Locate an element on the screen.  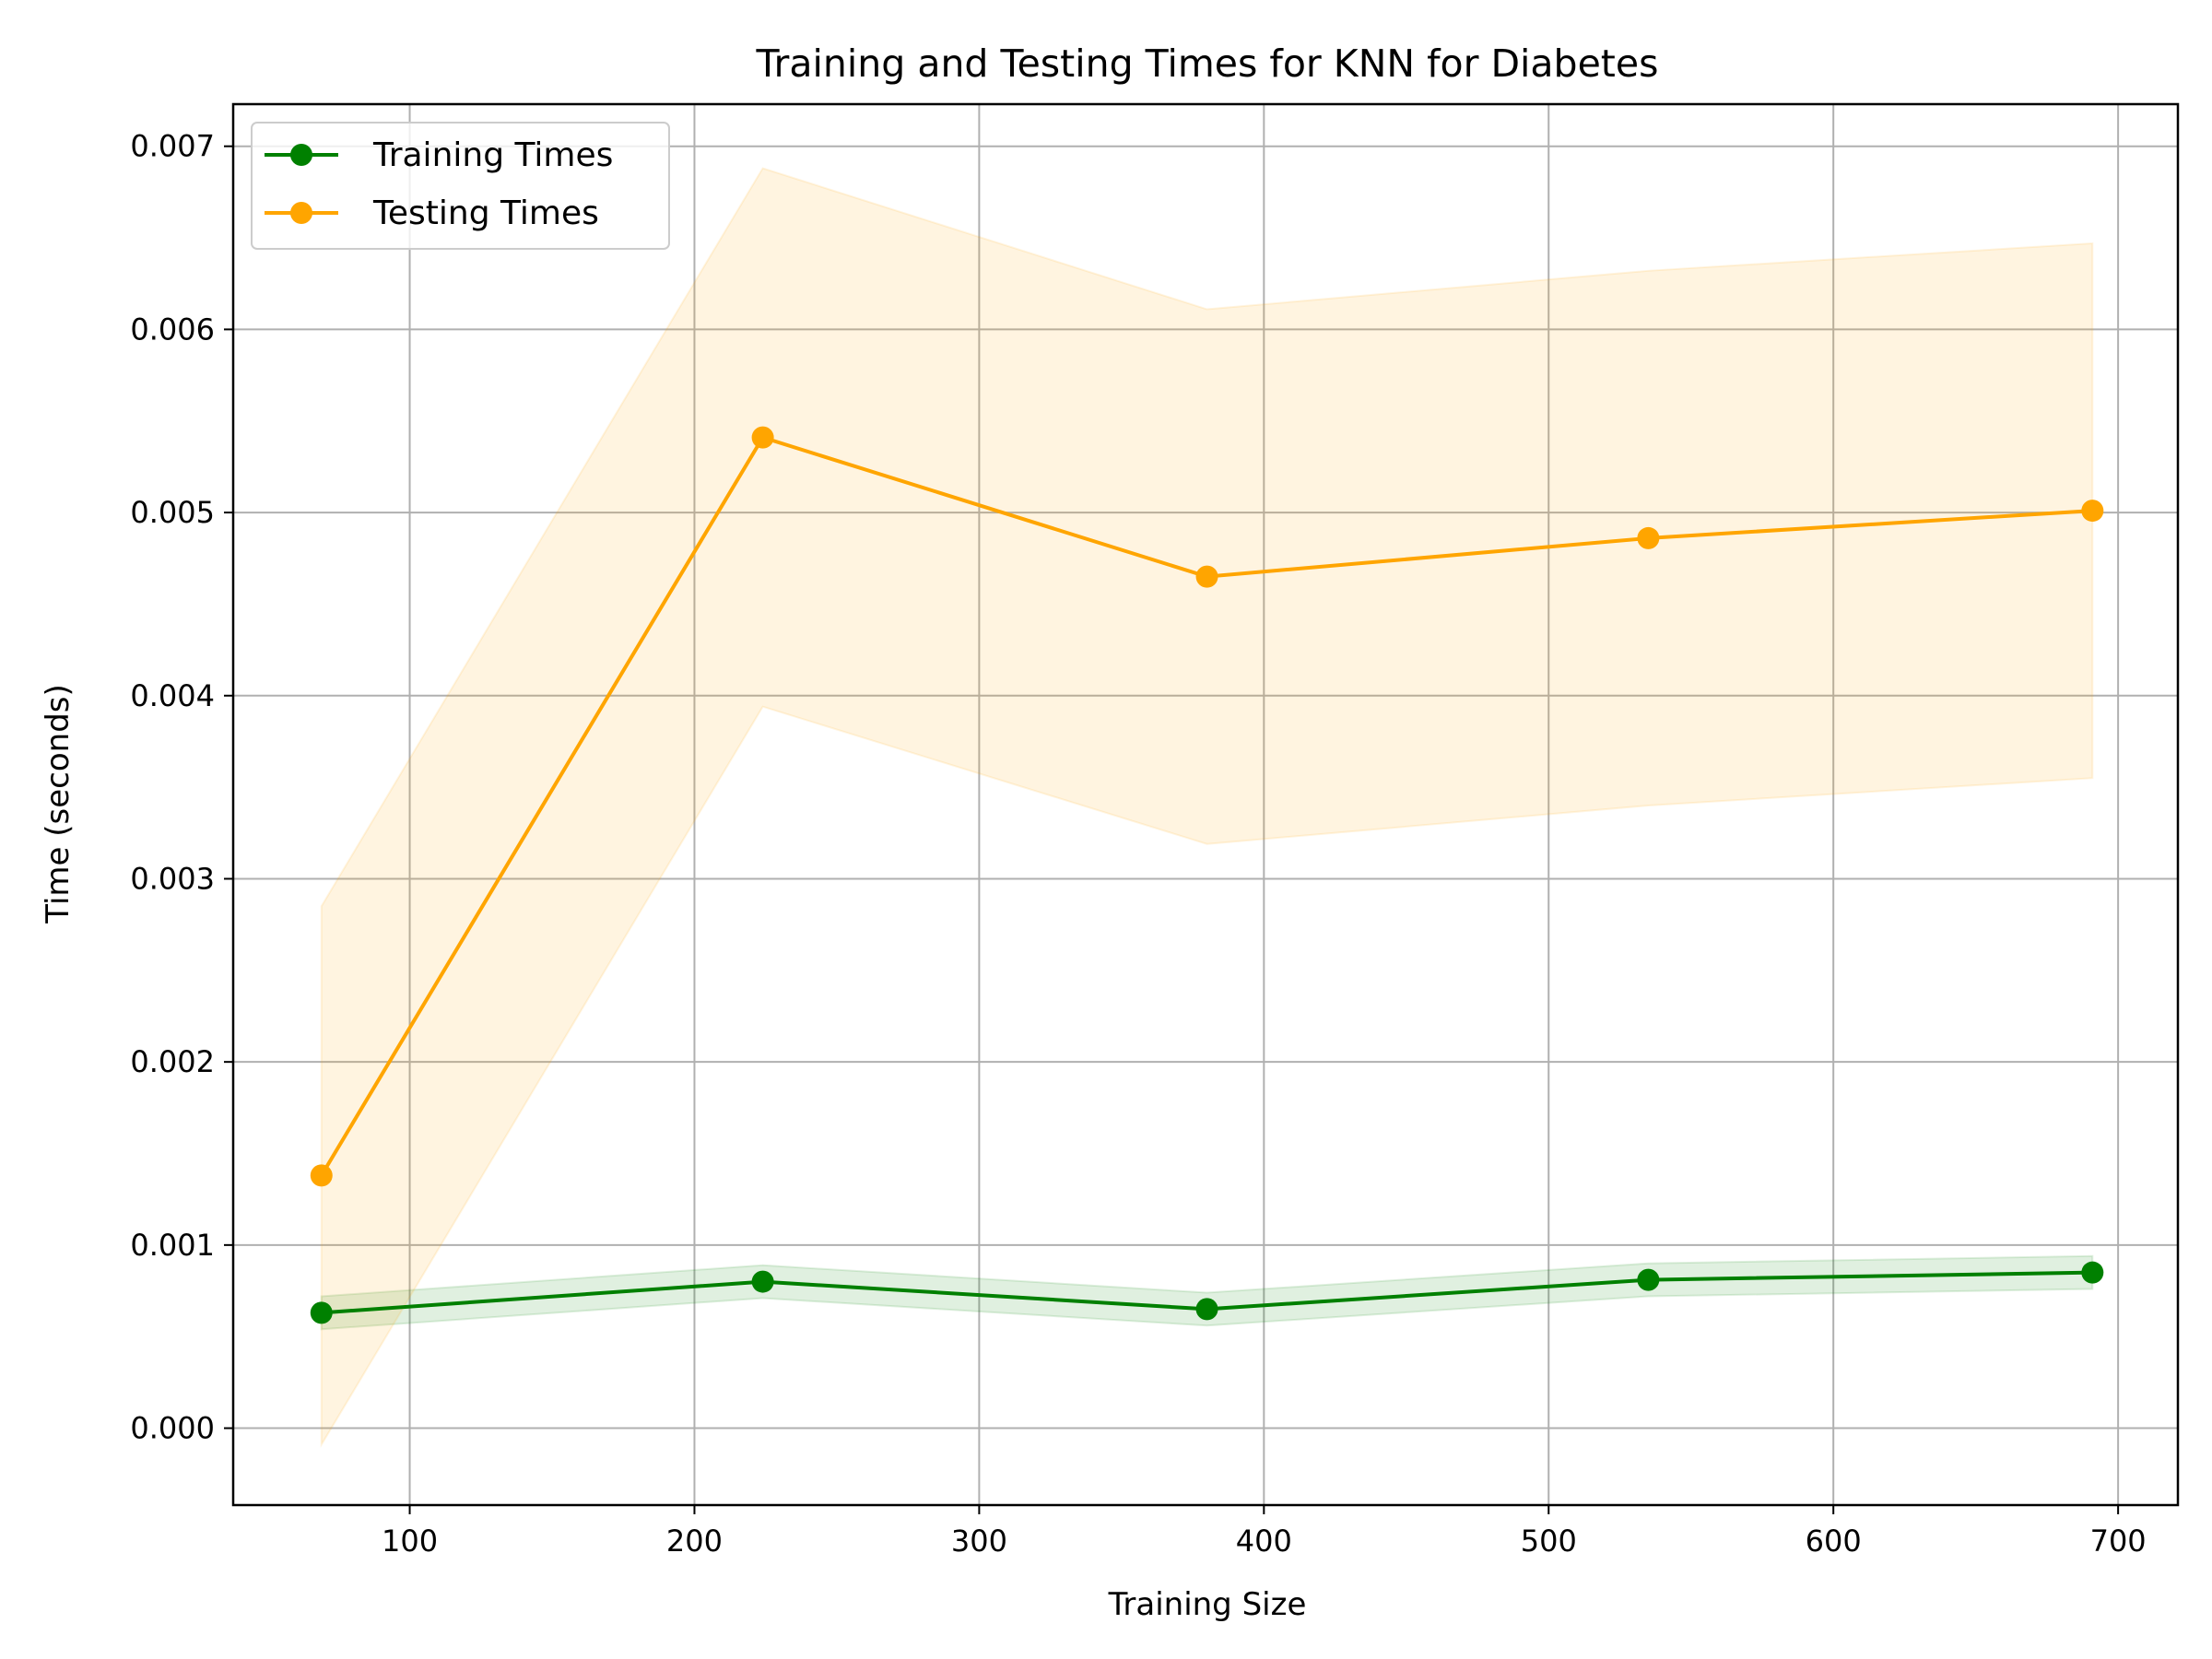
y-tick-label: 0.000 is located at coordinates (172, 1428).